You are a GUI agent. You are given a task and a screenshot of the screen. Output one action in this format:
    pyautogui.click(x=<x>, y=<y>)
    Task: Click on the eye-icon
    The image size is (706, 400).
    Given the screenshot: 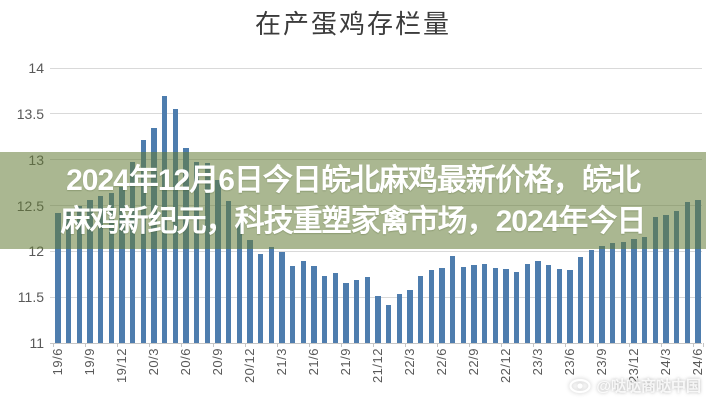 What is the action you would take?
    pyautogui.click(x=580, y=386)
    